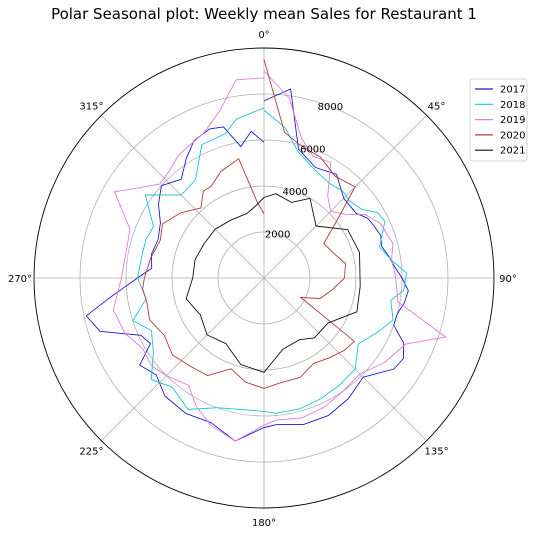 The width and height of the screenshot is (536, 539). I want to click on angle-tick-label: 270°, so click(20, 279).